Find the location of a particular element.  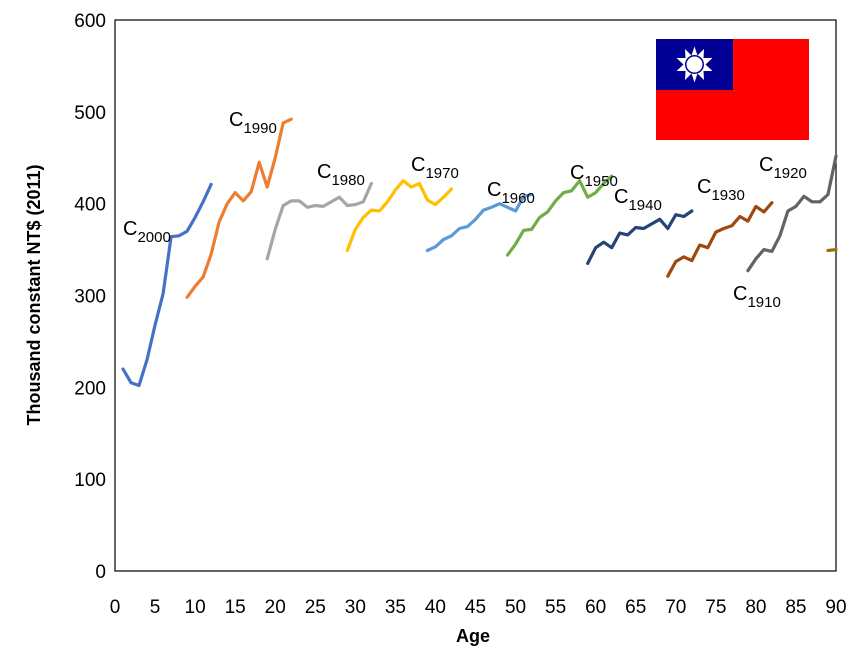

y-axis-ticks: 0 100 200 300 400 500 600 is located at coordinates (90, 297).